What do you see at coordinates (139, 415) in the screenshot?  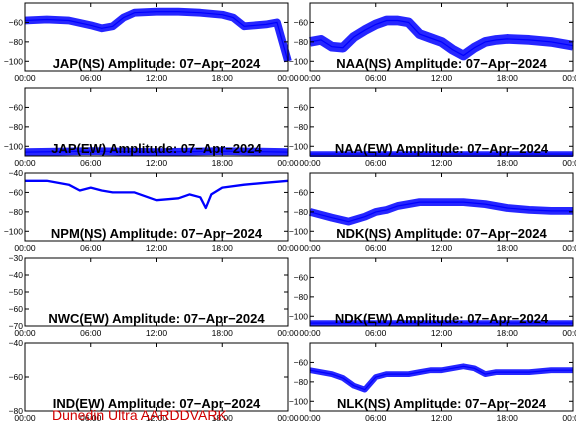 I see `footer-credit: Dunedin Ultra AARDDVARK` at bounding box center [139, 415].